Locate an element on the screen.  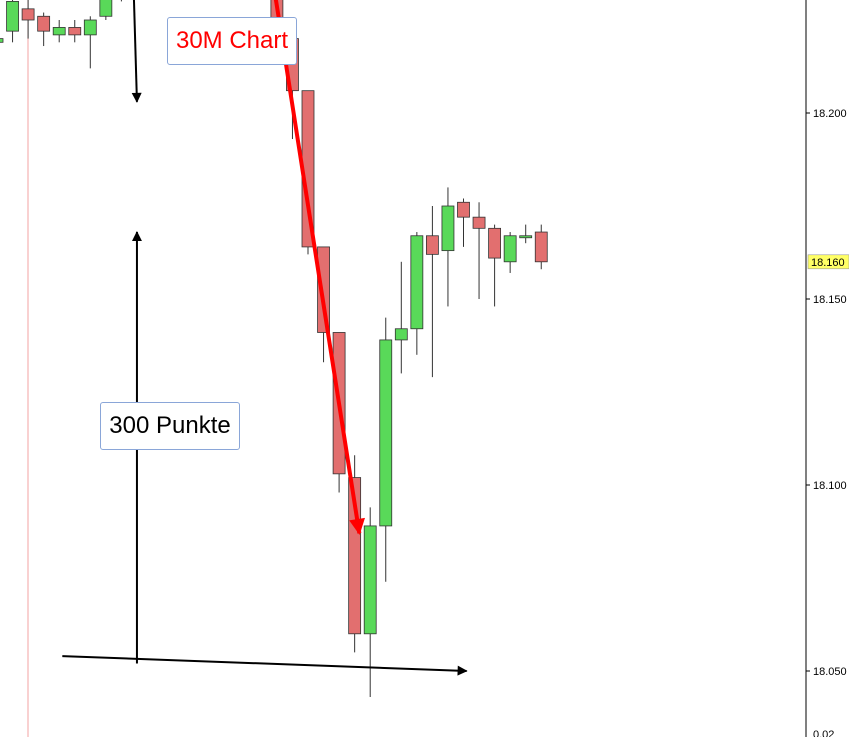
price-tick-label: 18.100 is located at coordinates (830, 486).